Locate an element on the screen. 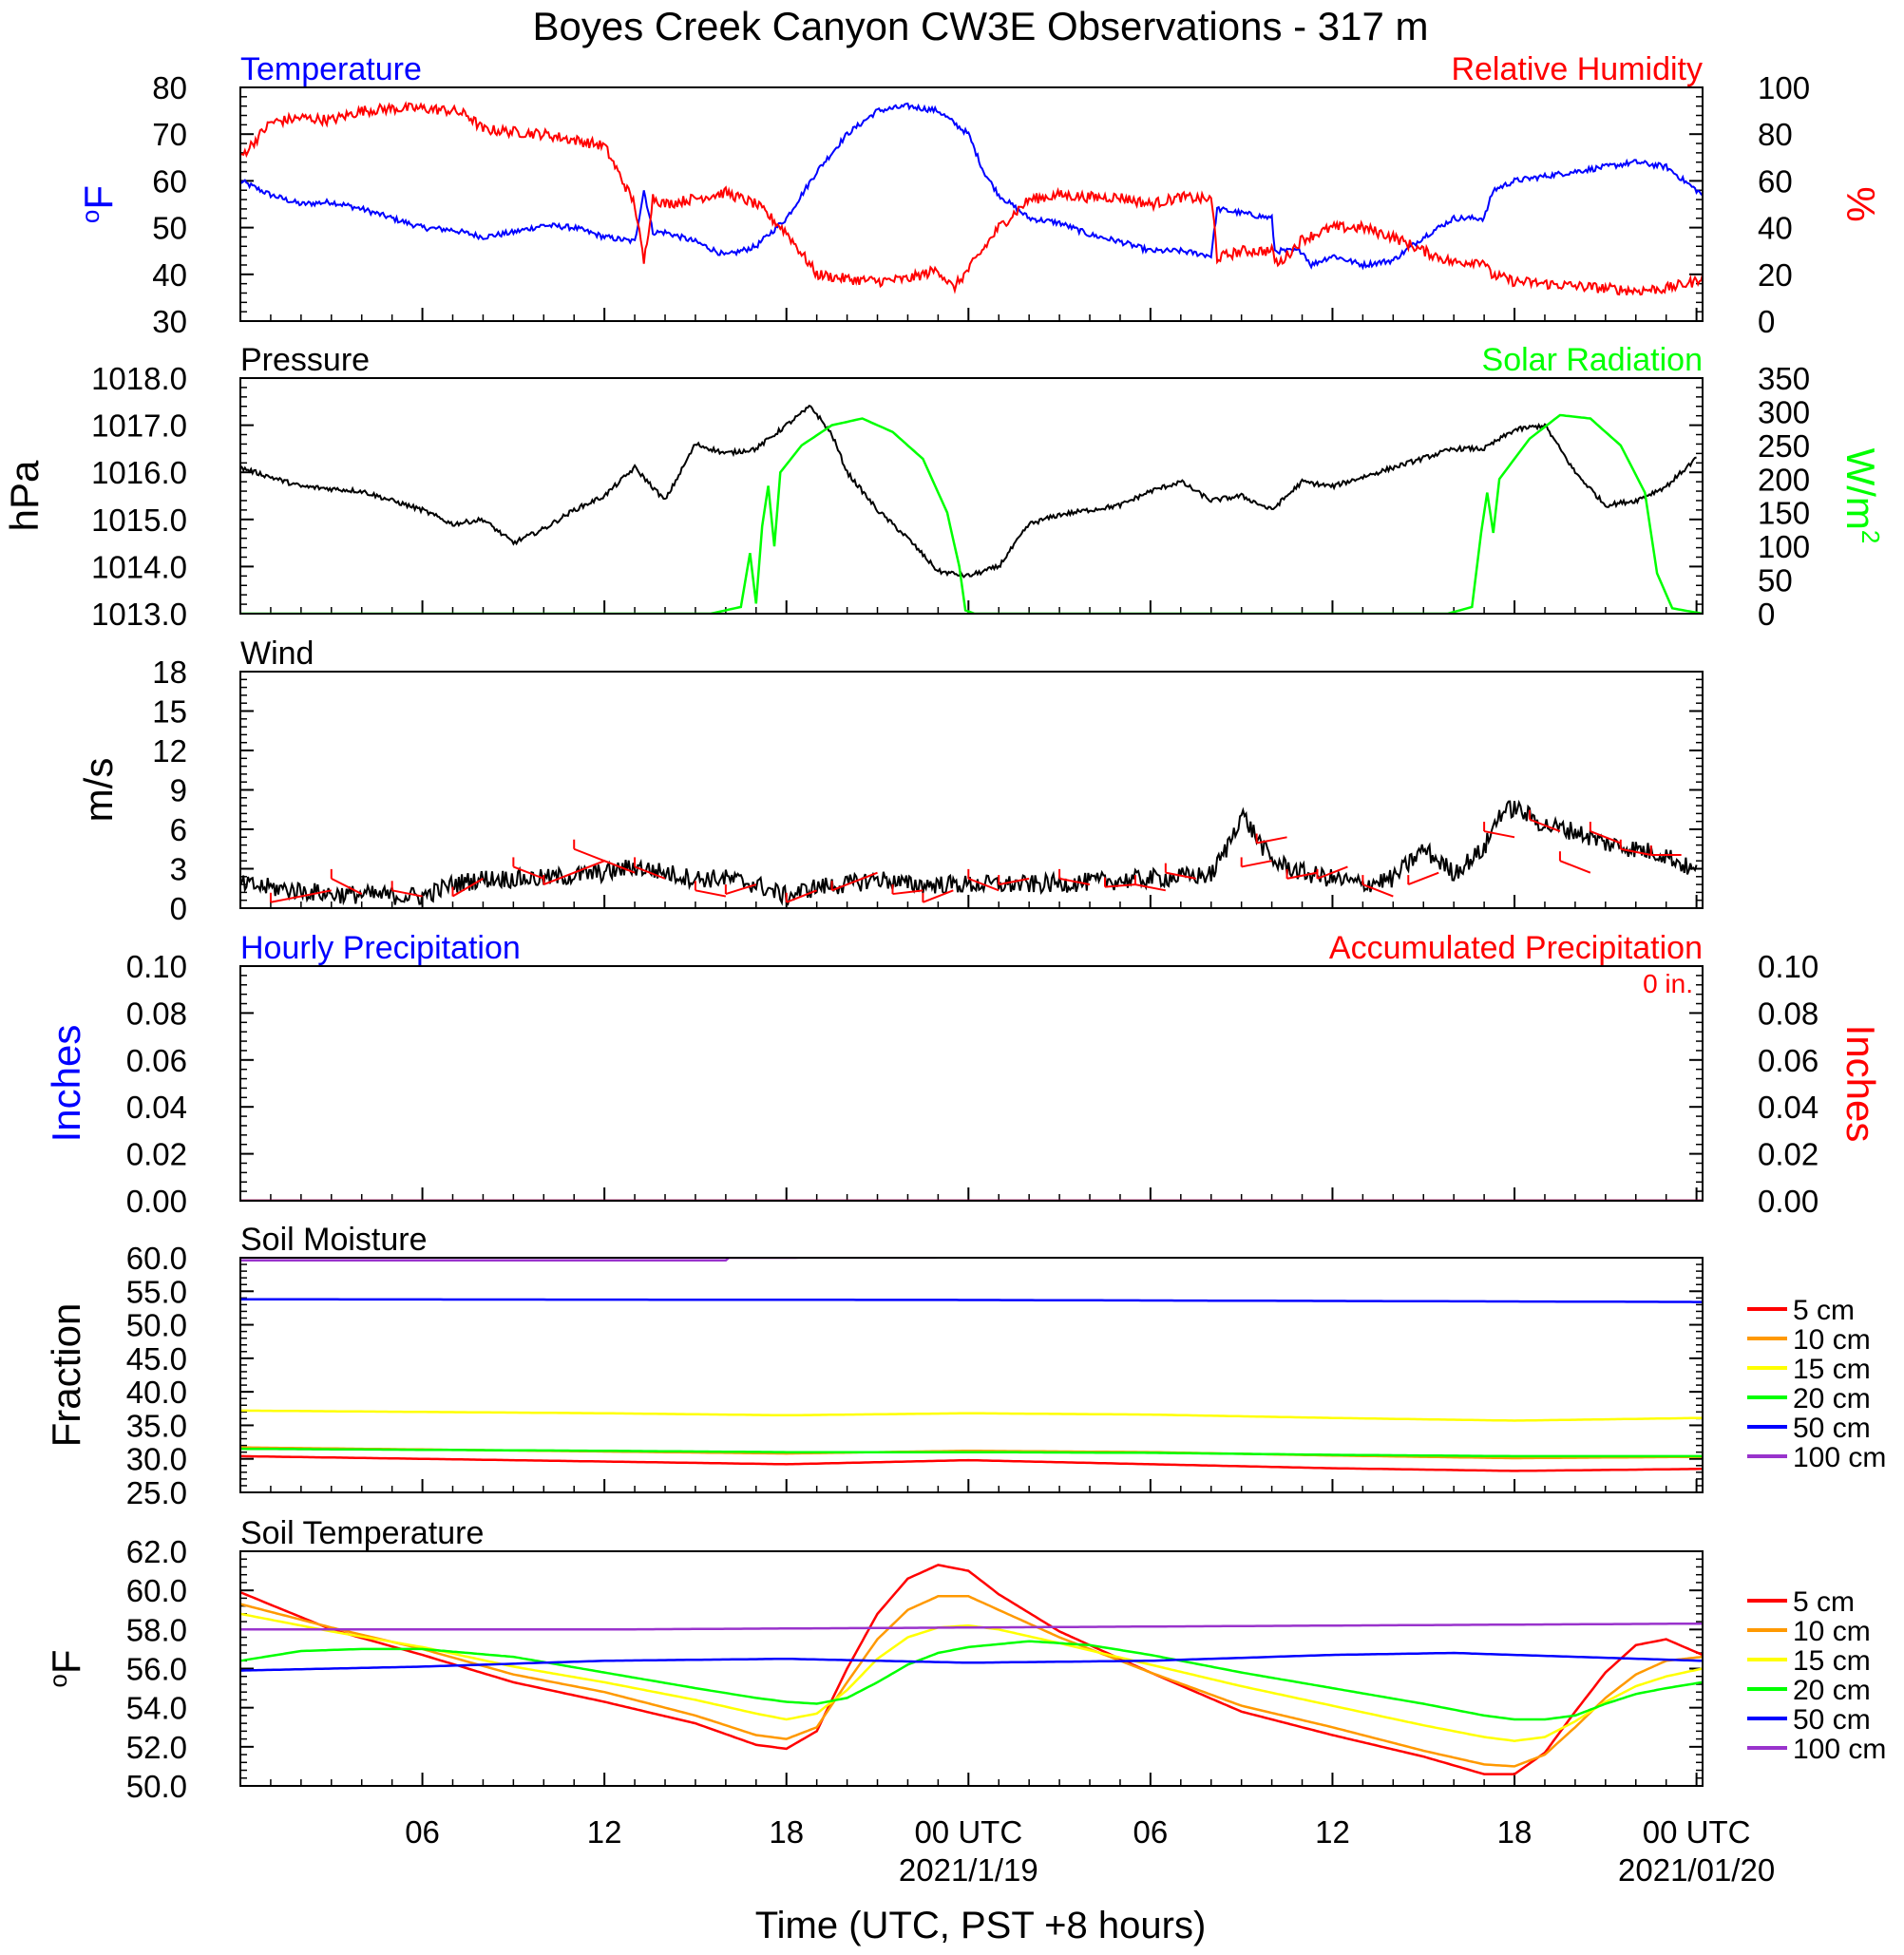 The width and height of the screenshot is (1904, 1955). y-tick-label-left: 0.00 is located at coordinates (156, 1201).